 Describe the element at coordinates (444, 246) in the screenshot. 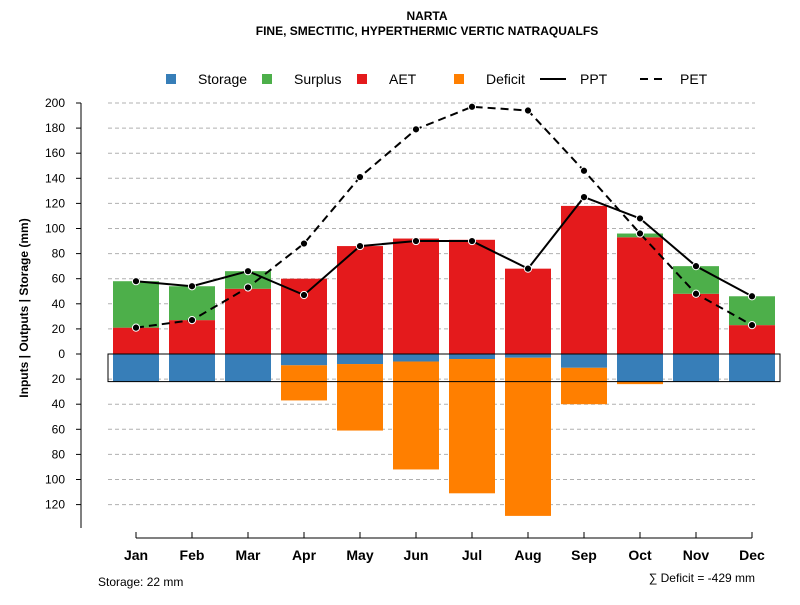

I see `ppt-line` at that location.